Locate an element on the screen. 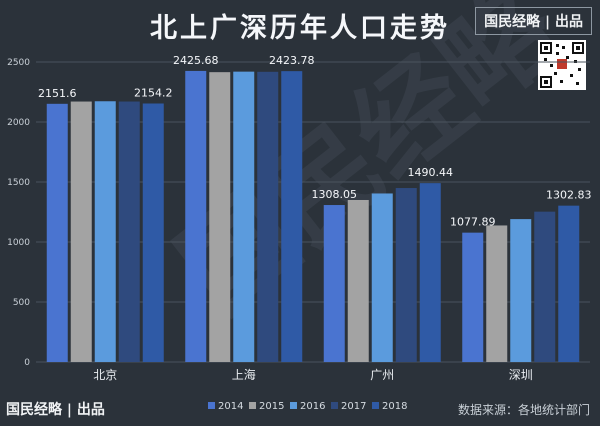  bar-北京-2018 is located at coordinates (153, 232).